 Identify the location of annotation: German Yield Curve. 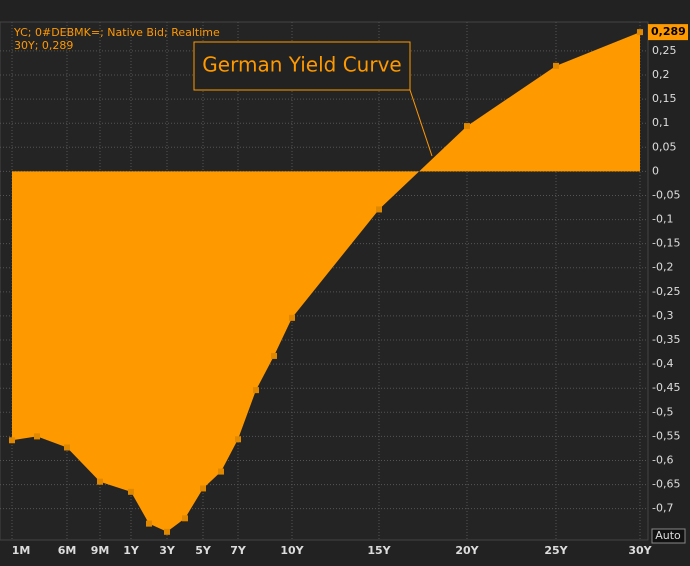
(301, 65).